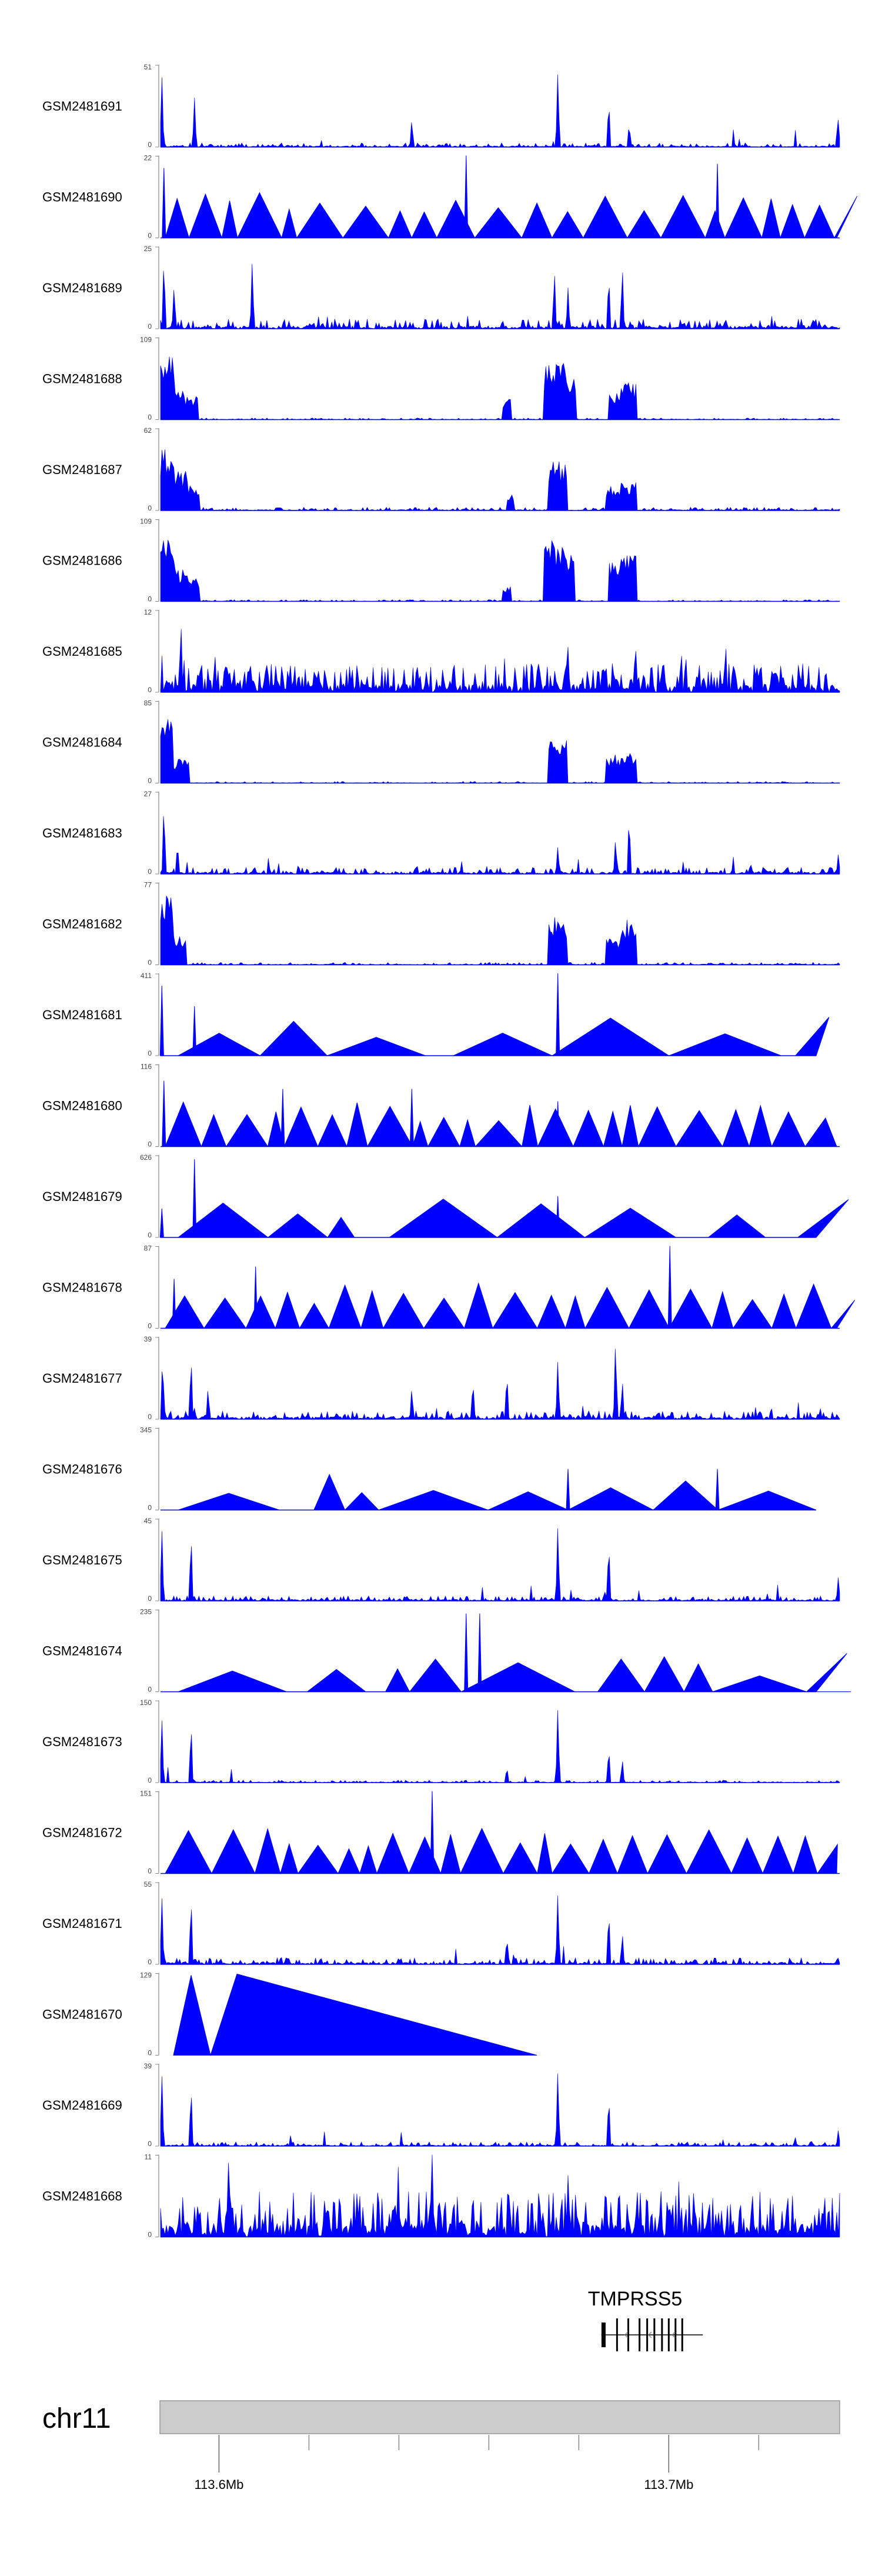 Image resolution: width=882 pixels, height=2576 pixels. What do you see at coordinates (148, 1248) in the screenshot?
I see `y-max-label: 87` at bounding box center [148, 1248].